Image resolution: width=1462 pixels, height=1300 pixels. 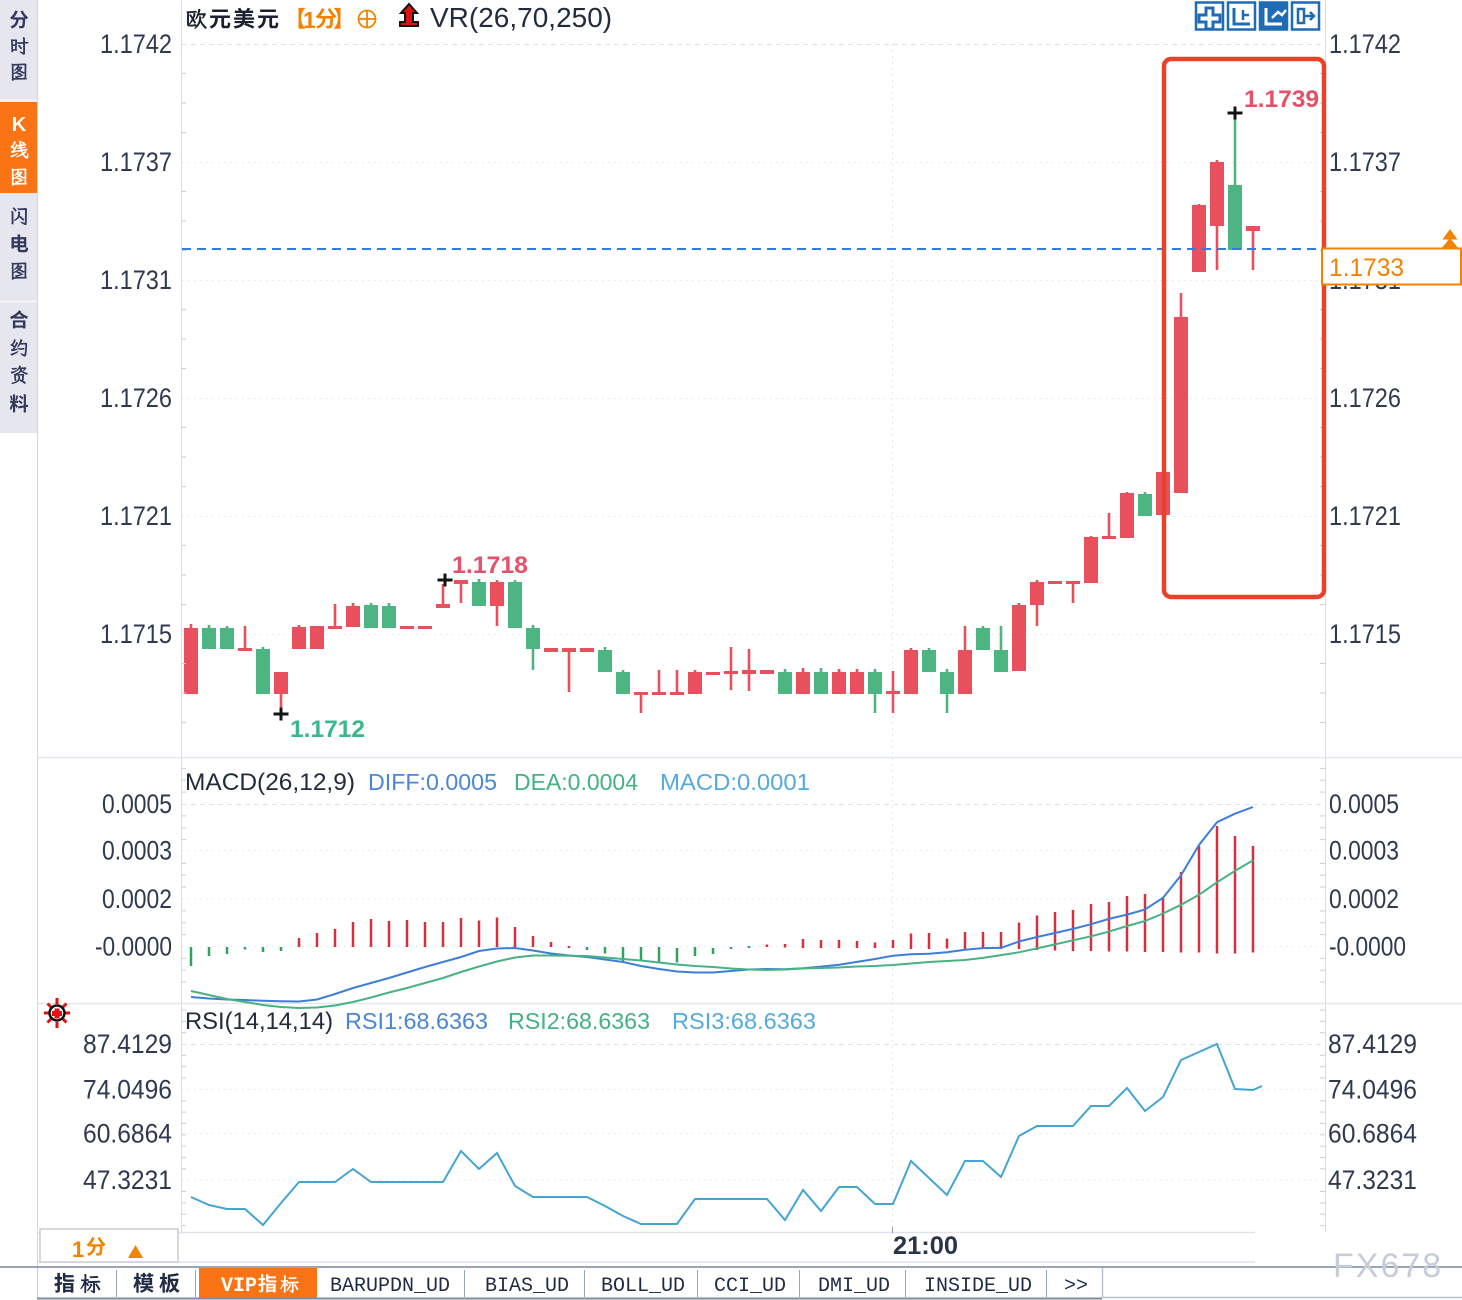 I want to click on svg-text: FX678, so click(x=1388, y=1266).